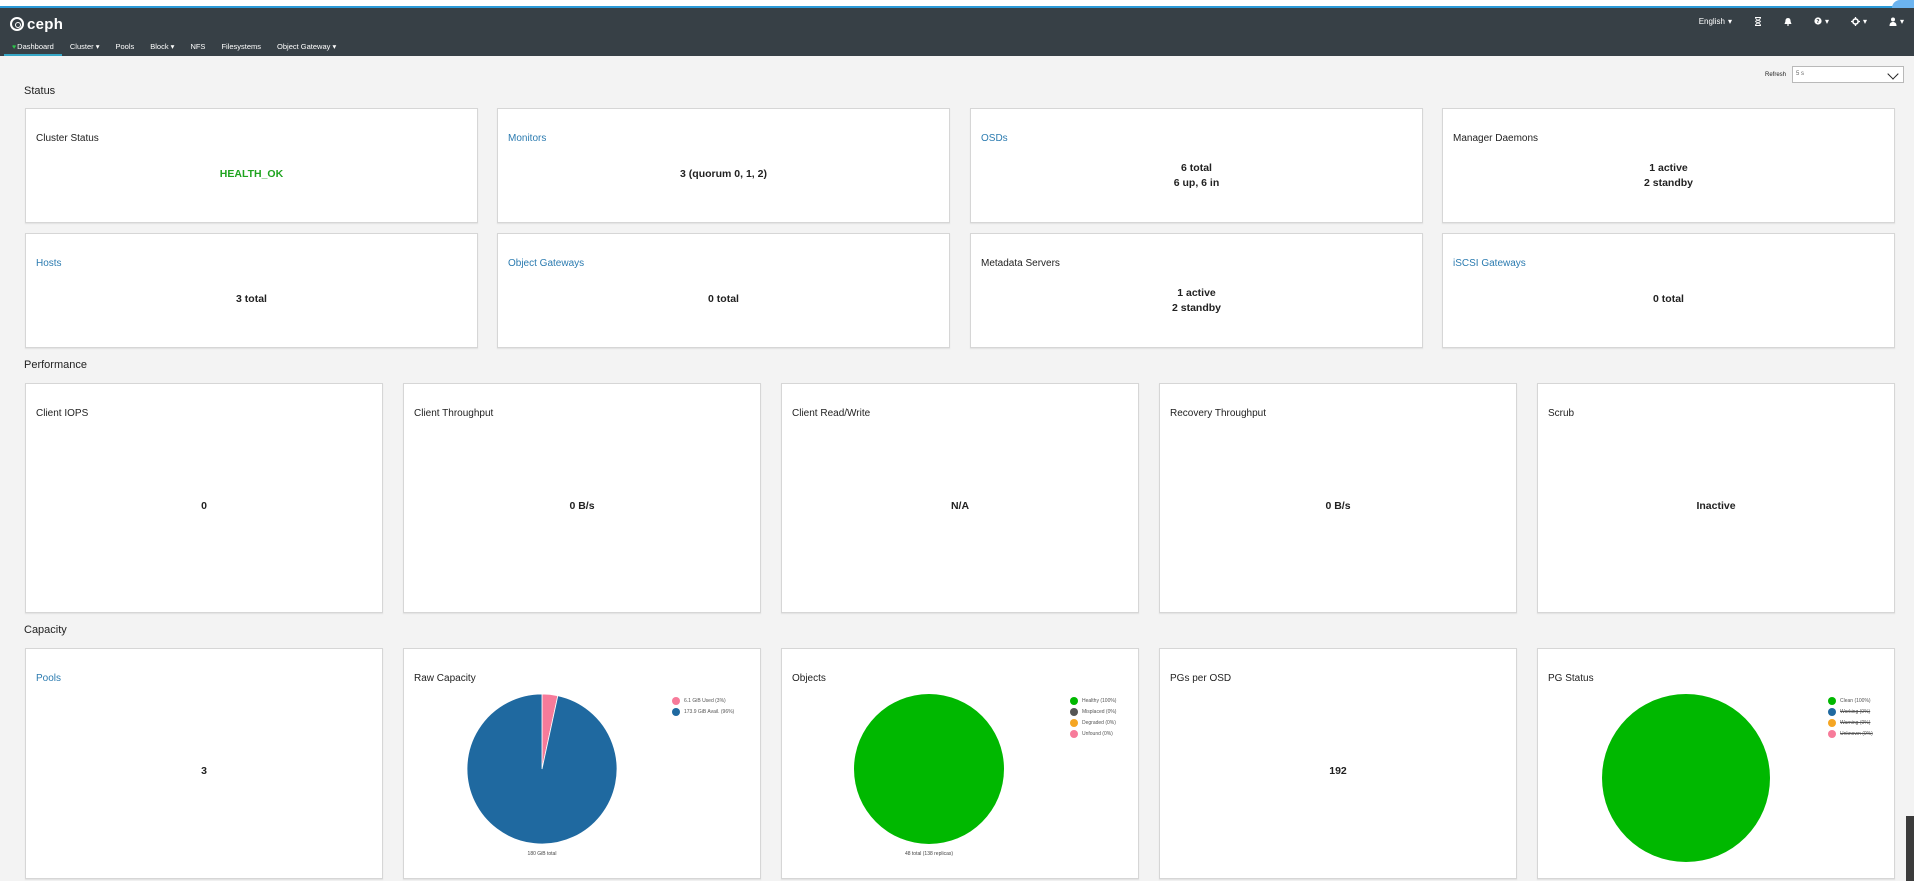 Image resolution: width=1914 pixels, height=881 pixels. I want to click on settings-menu: ▾, so click(1858, 21).